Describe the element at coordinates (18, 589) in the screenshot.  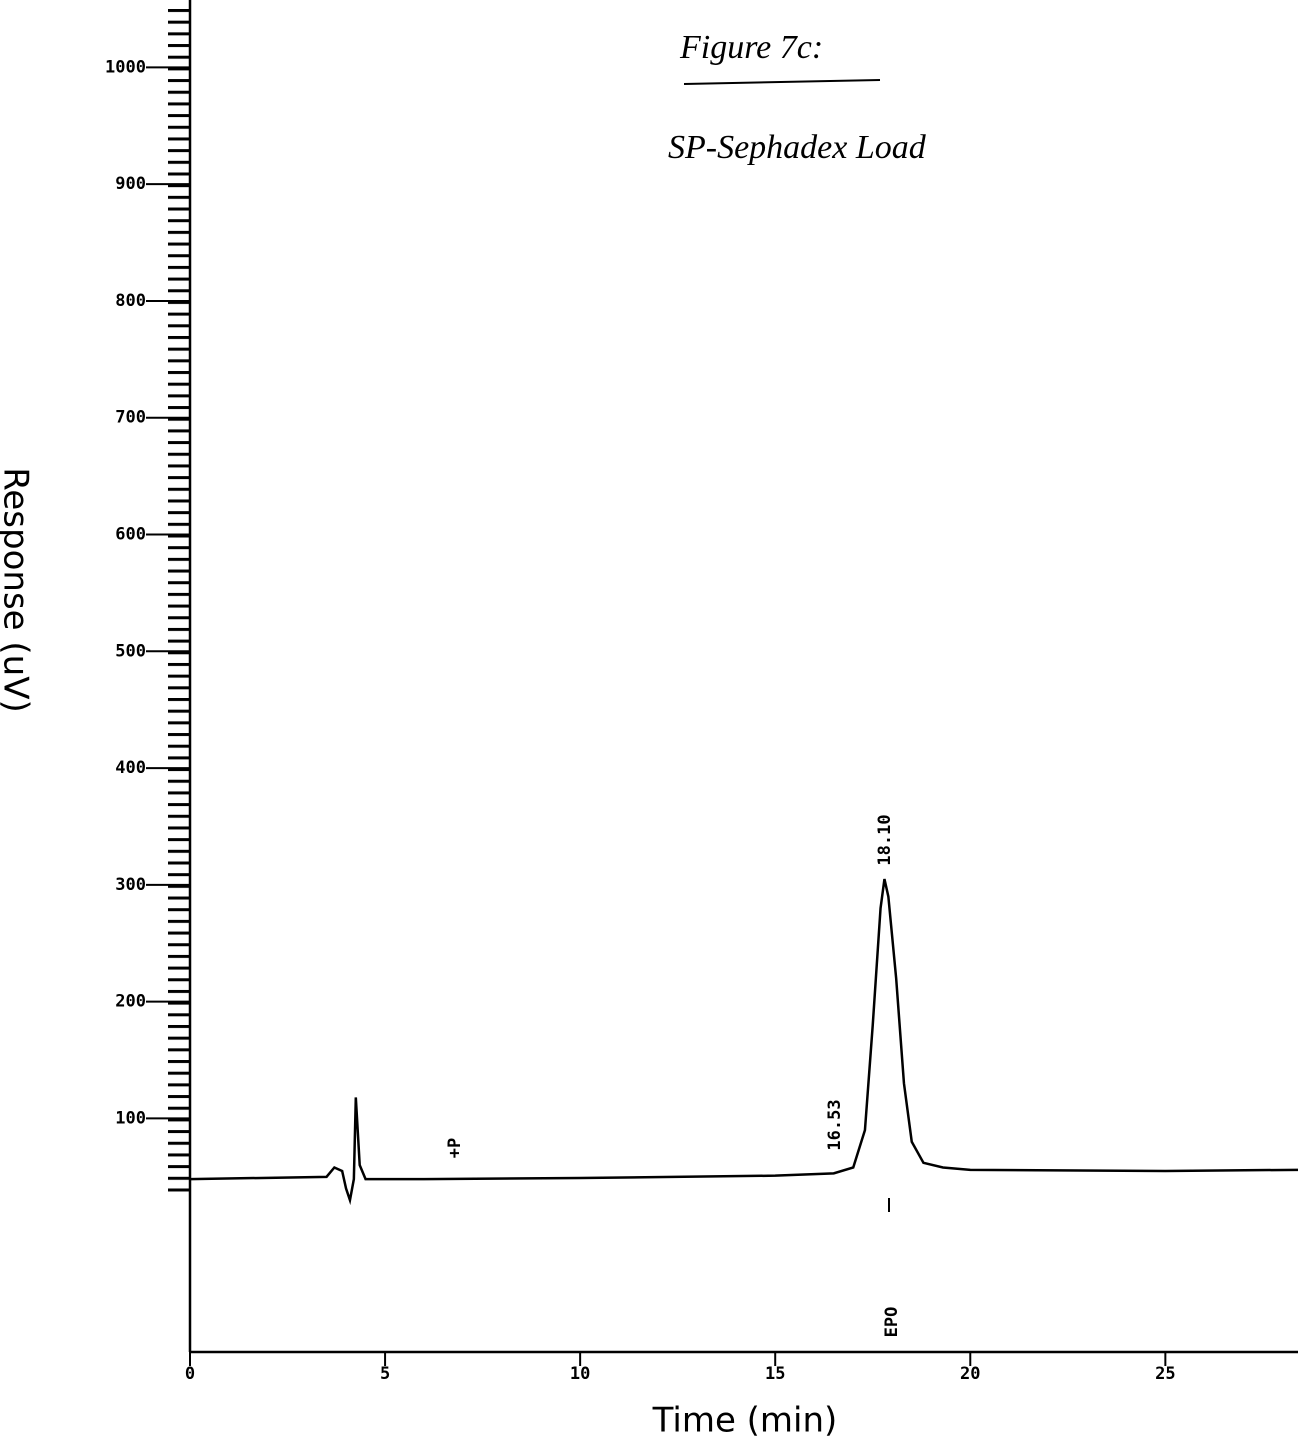
I see `y-axis-title: Response (uV)` at that location.